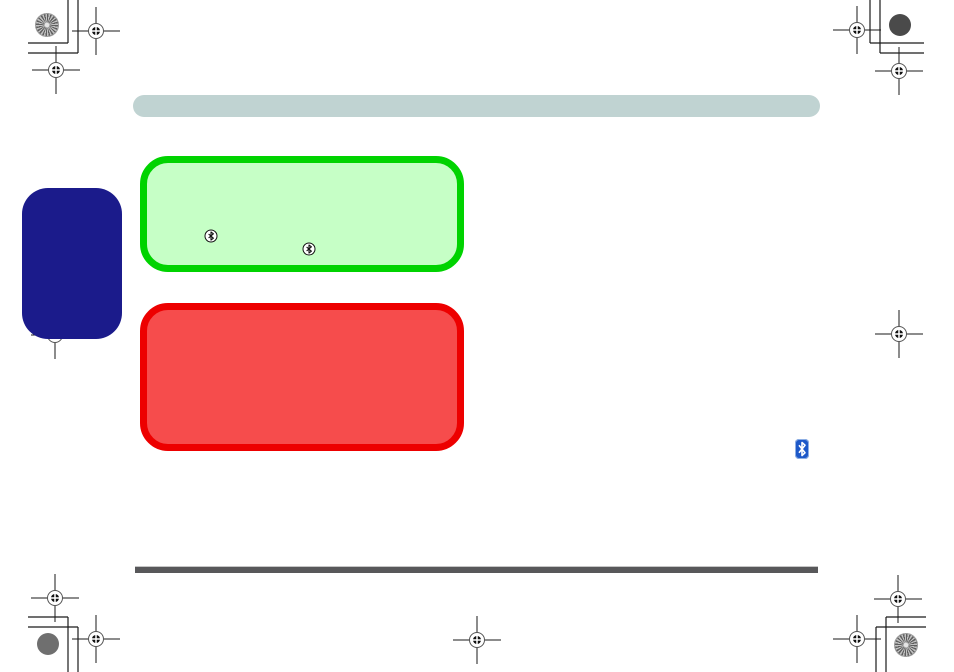  Describe the element at coordinates (476, 569) in the screenshot. I see `footer-rule` at that location.